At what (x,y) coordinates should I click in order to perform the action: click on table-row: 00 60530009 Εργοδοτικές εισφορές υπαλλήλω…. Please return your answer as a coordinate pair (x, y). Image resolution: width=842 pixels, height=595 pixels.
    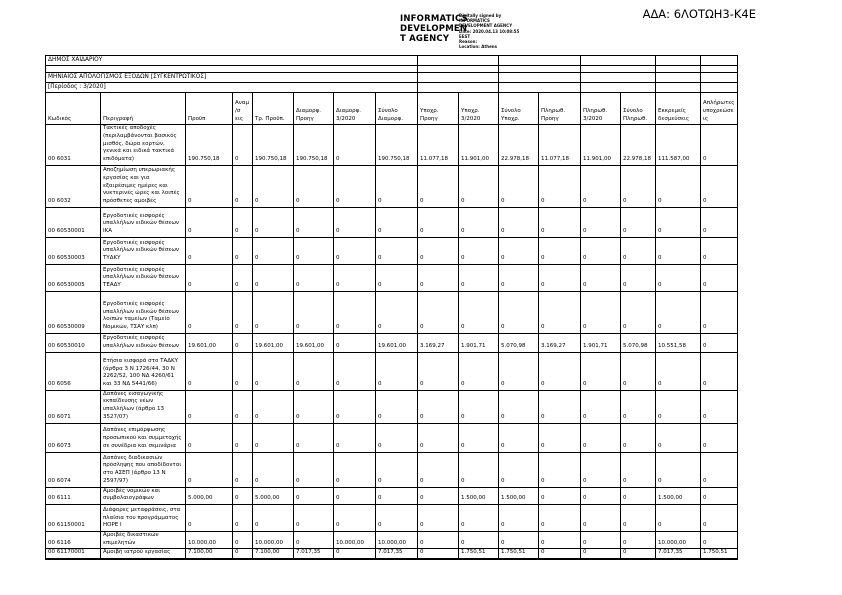
    Looking at the image, I should click on (392, 312).